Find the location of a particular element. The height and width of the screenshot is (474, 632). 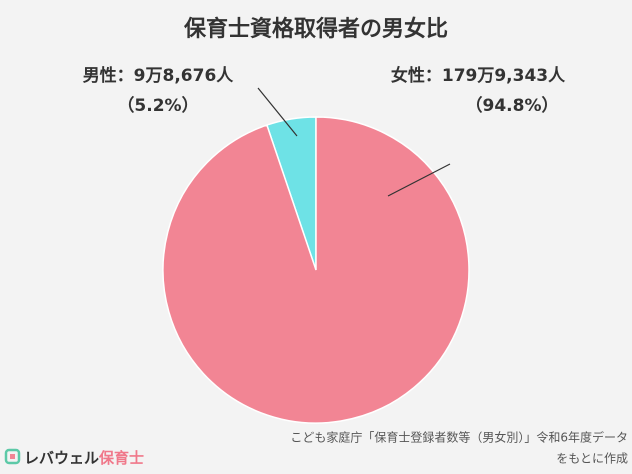

logo: レバウェル保育士 is located at coordinates (74, 457).